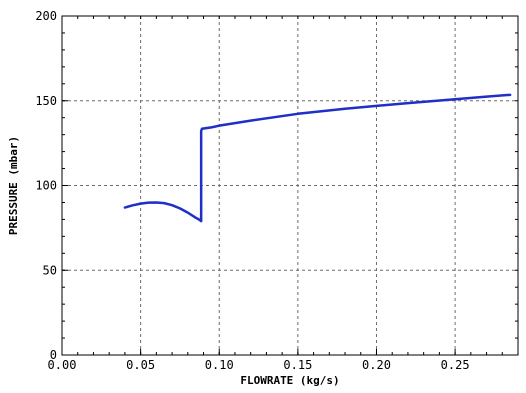 This screenshot has width=526, height=393. Describe the element at coordinates (62, 365) in the screenshot. I see `x-tick-label: 0.00` at that location.